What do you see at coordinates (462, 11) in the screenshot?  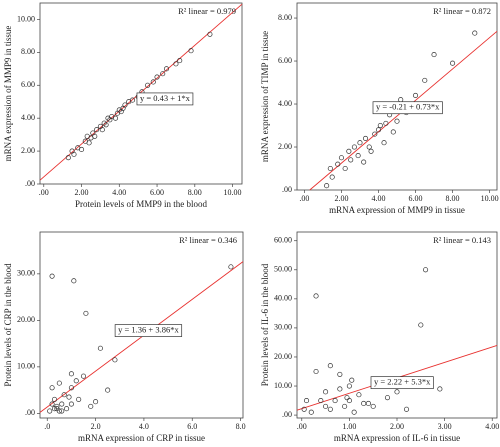 I see `r-squared: R² linear = 0.872` at bounding box center [462, 11].